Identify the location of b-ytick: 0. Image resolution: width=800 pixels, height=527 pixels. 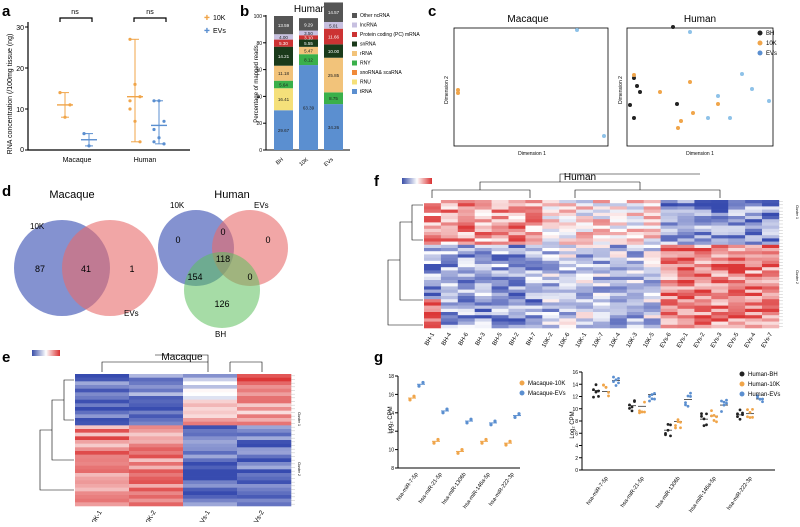
(260, 151).